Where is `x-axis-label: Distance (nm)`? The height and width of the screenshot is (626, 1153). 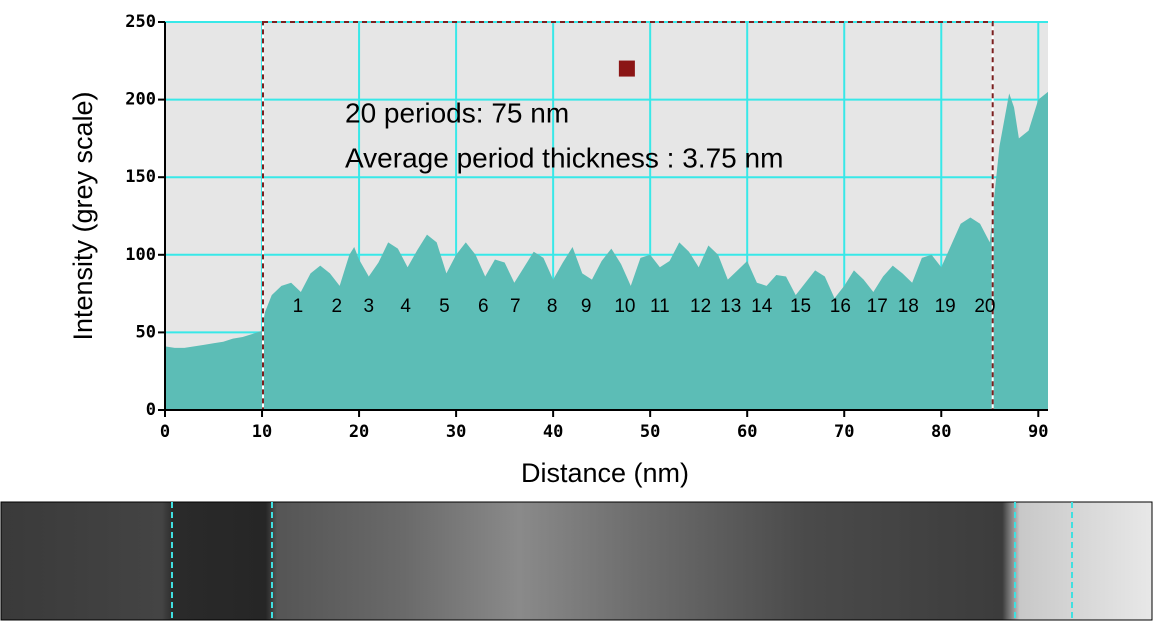 x-axis-label: Distance (nm) is located at coordinates (605, 473).